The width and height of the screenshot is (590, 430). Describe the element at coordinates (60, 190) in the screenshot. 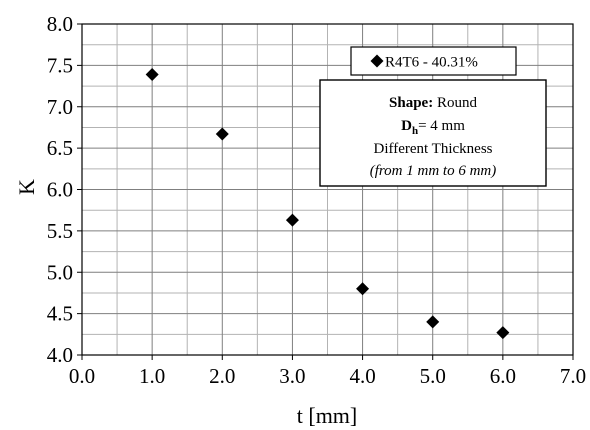

I see `y-tick-label: 6.0` at that location.